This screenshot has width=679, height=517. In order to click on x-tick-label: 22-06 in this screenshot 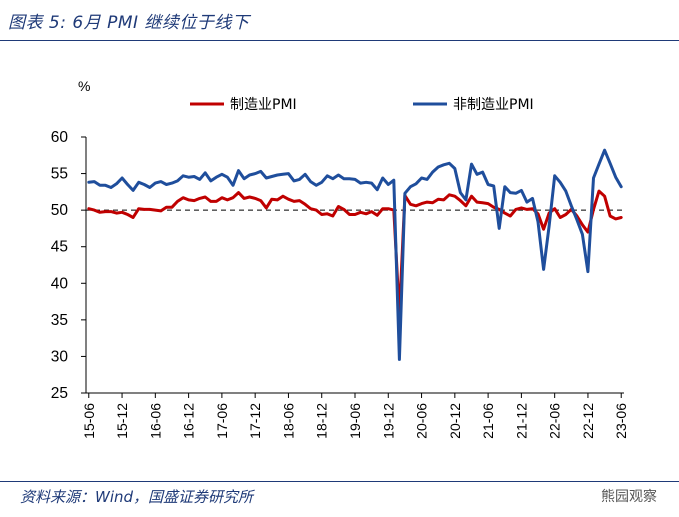, I will do `click(555, 421)`.